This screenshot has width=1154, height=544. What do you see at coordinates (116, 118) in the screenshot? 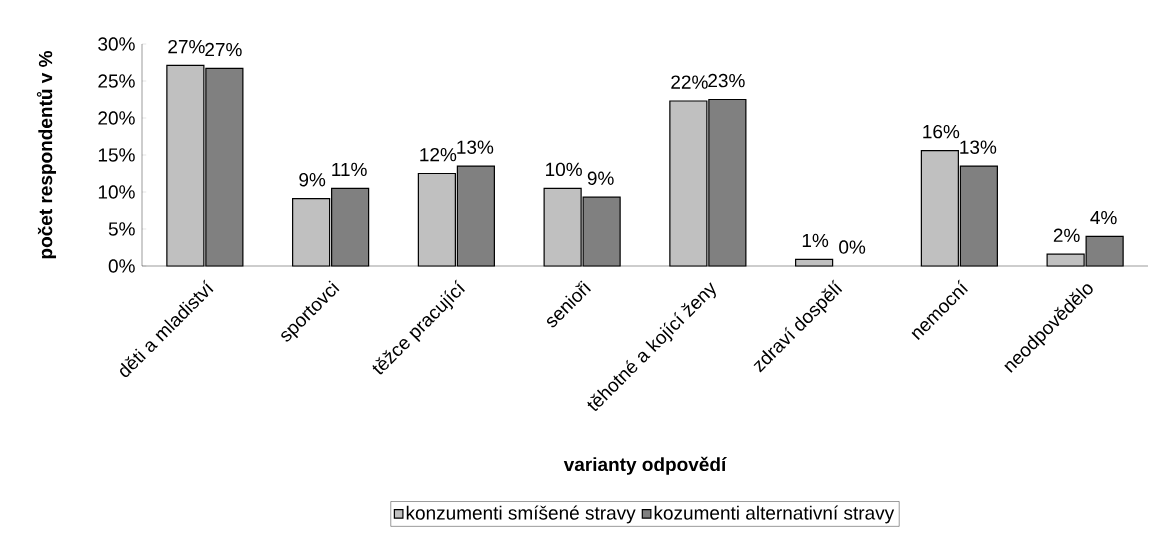
I see `y-tick-label: 20%` at bounding box center [116, 118].